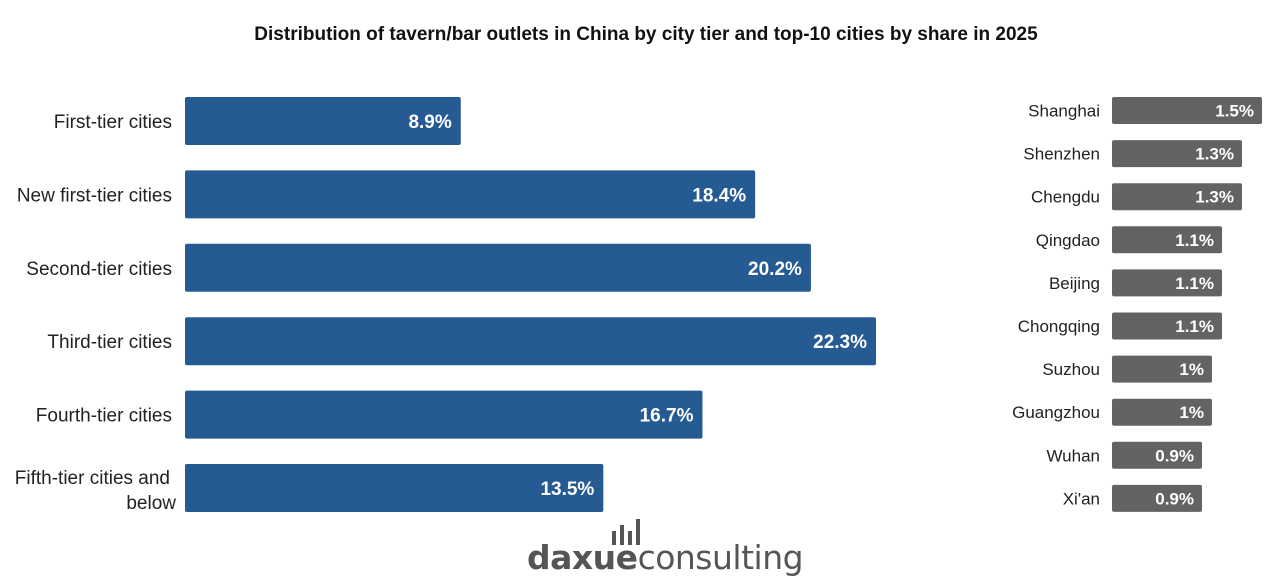 The image size is (1273, 579). I want to click on logo-text-daxue: daxue, so click(582, 557).